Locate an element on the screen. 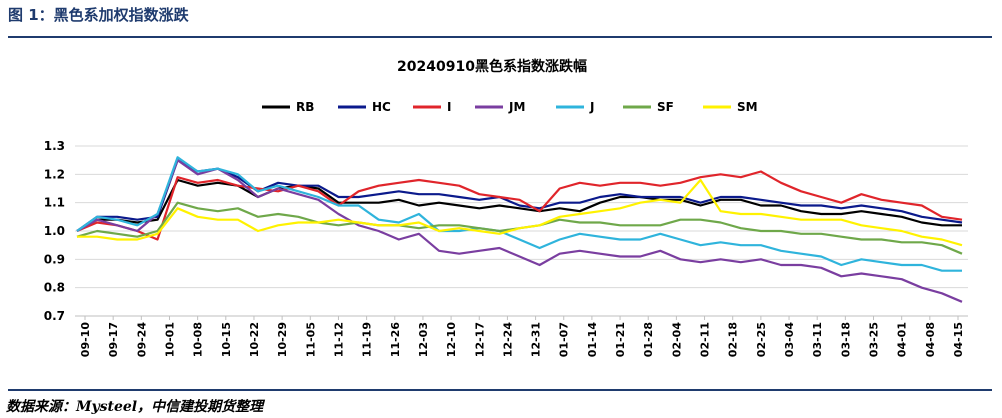 This screenshot has width=1002, height=418. x-tick-label: 11-26 is located at coordinates (395, 340).